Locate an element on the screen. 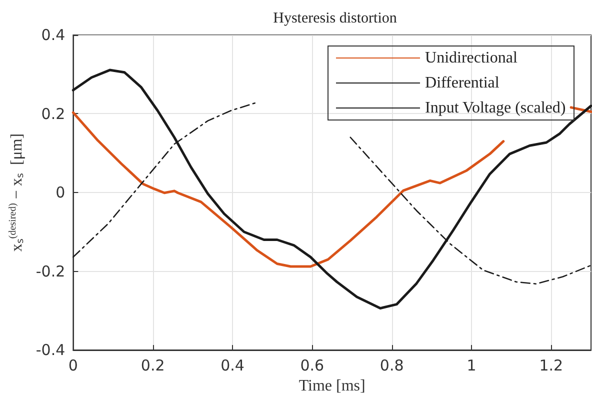  y-tick-label: -0.2 is located at coordinates (51, 271).